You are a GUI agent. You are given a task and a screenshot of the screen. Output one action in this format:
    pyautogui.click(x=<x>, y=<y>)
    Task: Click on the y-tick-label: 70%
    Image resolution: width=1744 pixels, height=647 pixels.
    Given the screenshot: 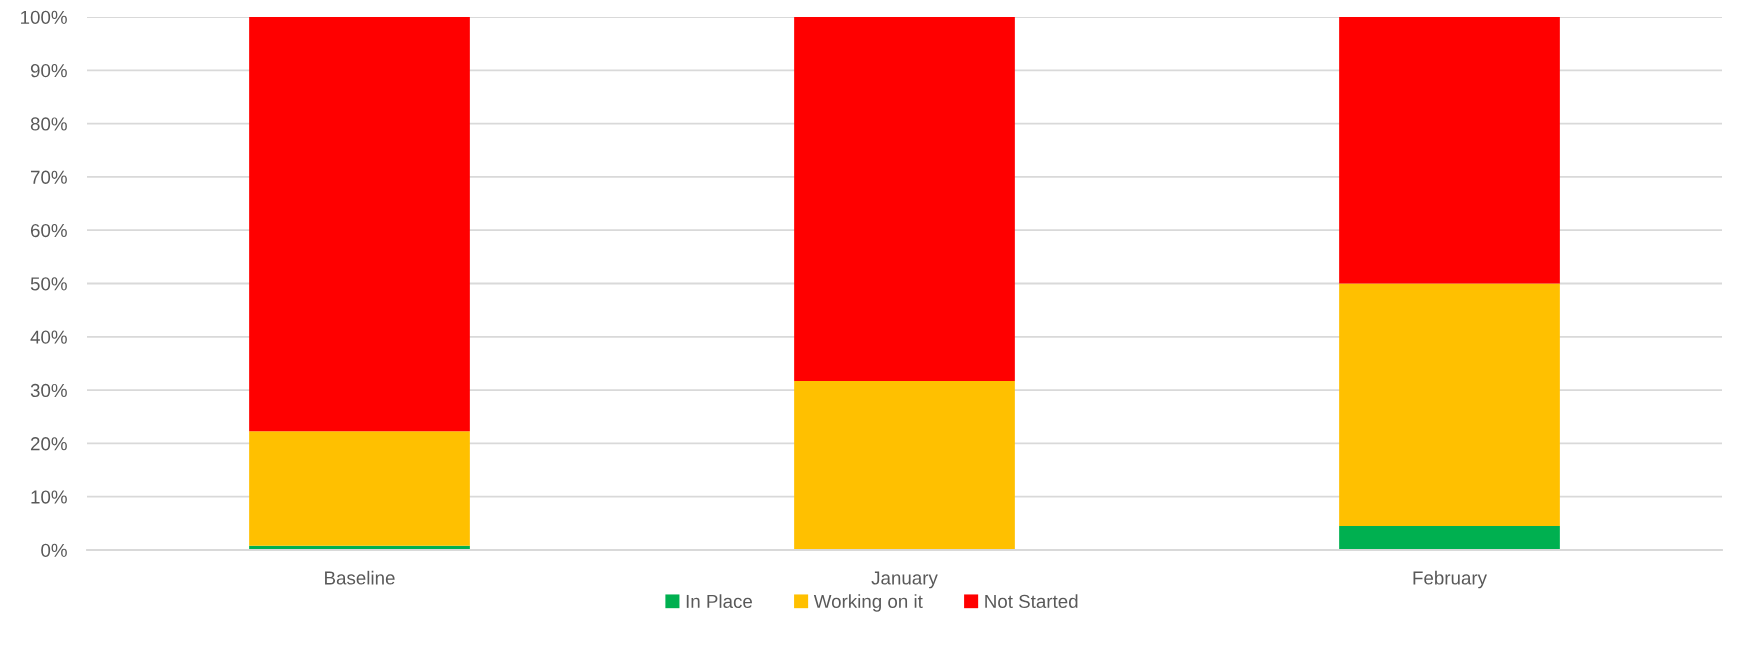 What is the action you would take?
    pyautogui.click(x=48, y=177)
    